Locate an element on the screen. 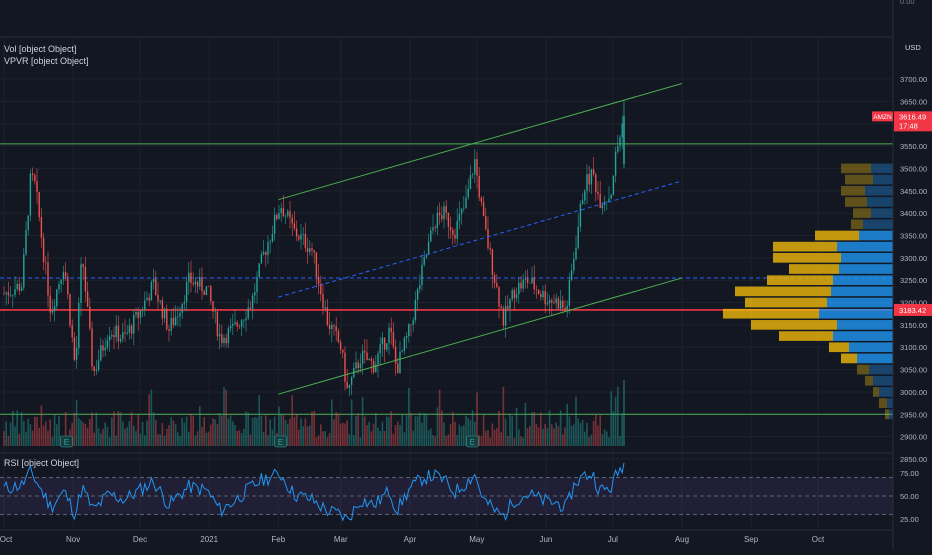 The width and height of the screenshot is (932, 555). rsi-legend: RSI [object Object] is located at coordinates (42, 463).